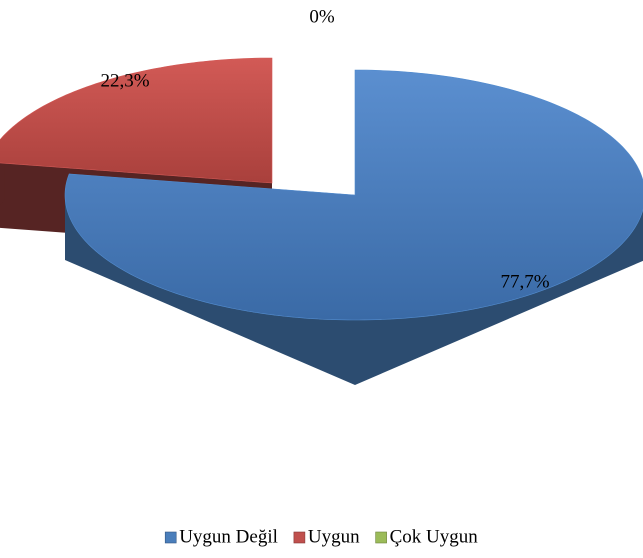  I want to click on legend-label: Çok Uygun, so click(434, 536).